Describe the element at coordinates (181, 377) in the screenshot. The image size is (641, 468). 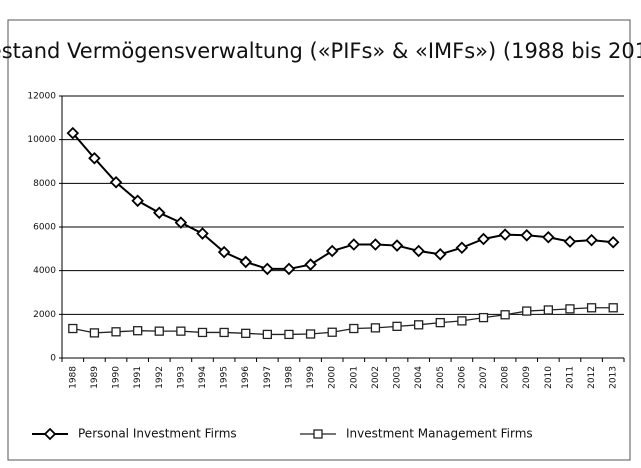
I see `x-tick-label: 1993` at that location.